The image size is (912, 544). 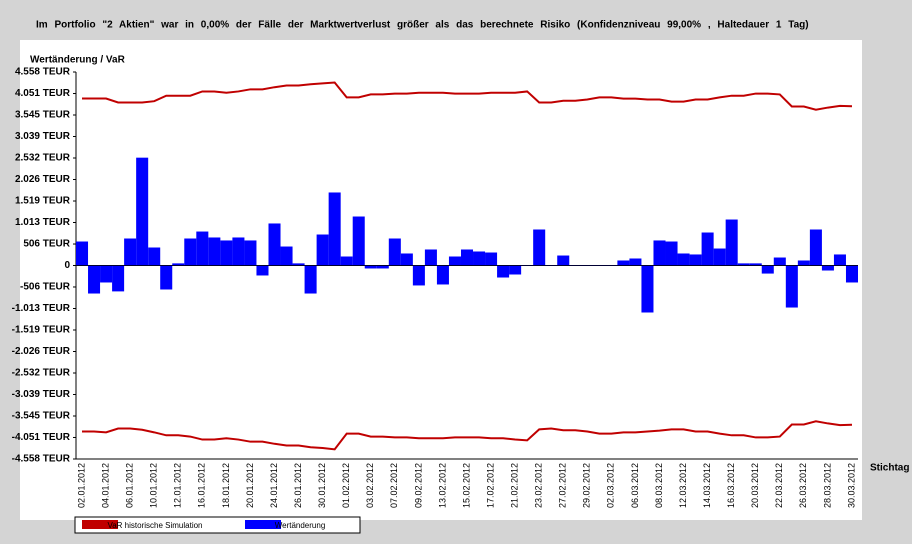 What do you see at coordinates (683, 485) in the screenshot?
I see `x-tick-label: 12.03.2012` at bounding box center [683, 485].